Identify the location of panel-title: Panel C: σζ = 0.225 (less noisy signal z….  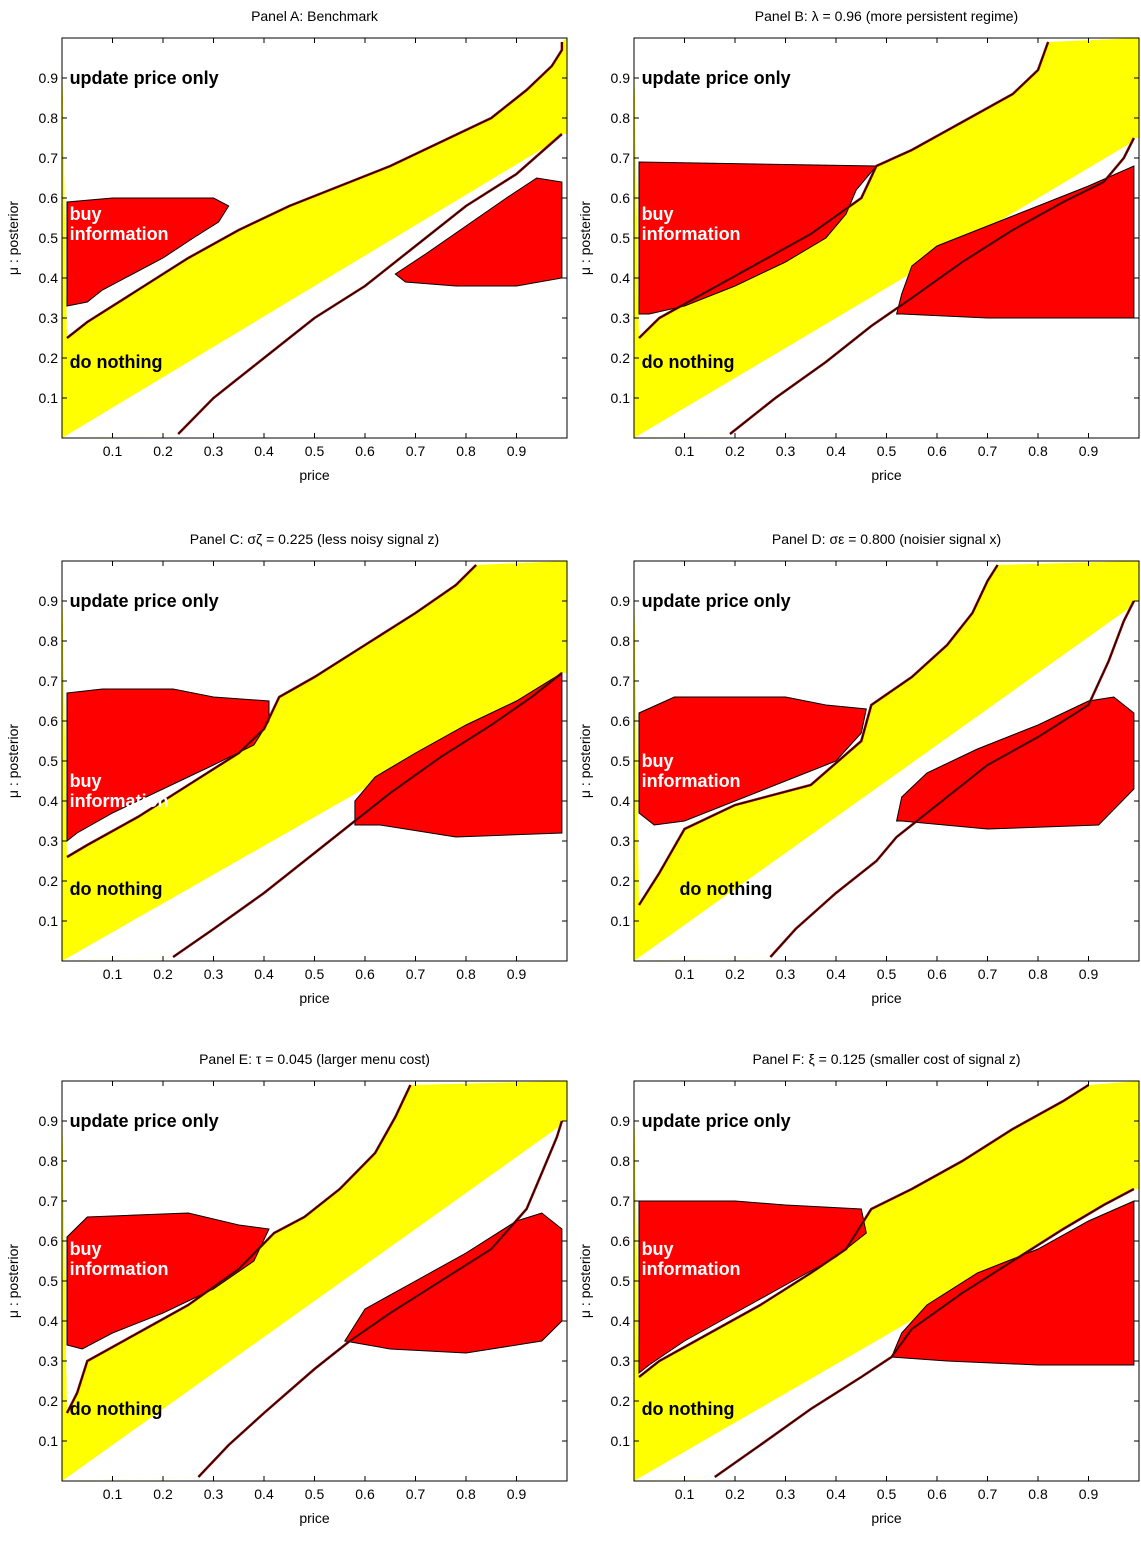
(314, 539).